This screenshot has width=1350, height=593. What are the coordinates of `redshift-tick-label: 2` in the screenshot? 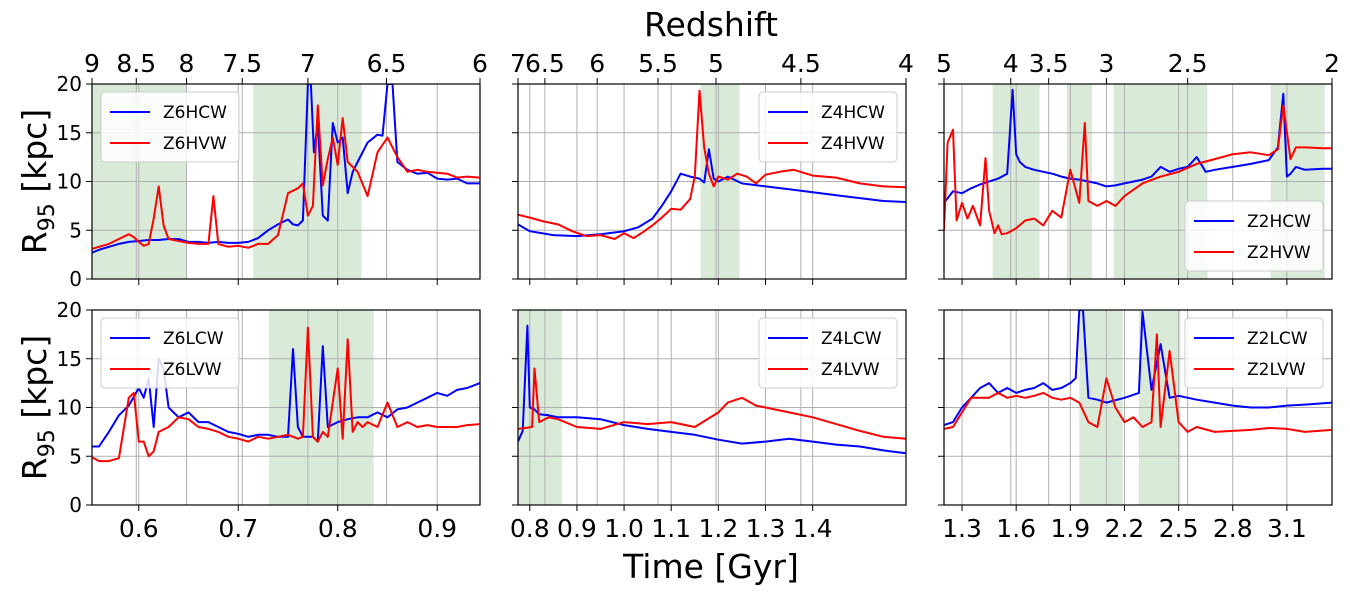 It's located at (1332, 63).